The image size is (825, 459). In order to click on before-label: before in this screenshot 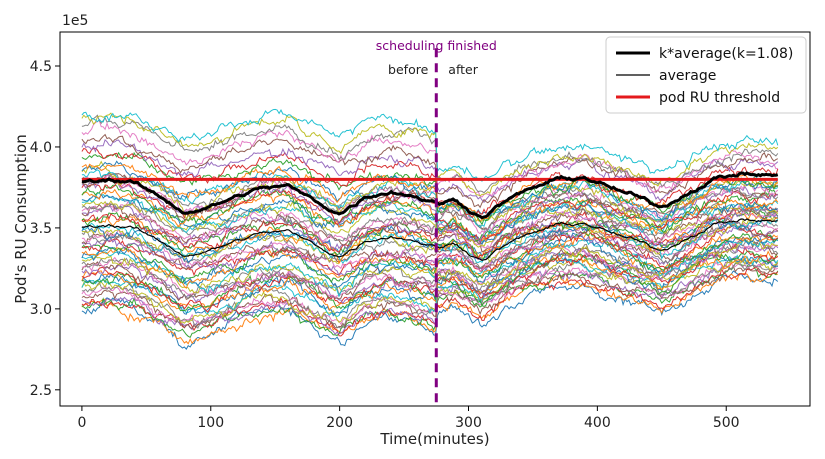, I will do `click(408, 69)`.